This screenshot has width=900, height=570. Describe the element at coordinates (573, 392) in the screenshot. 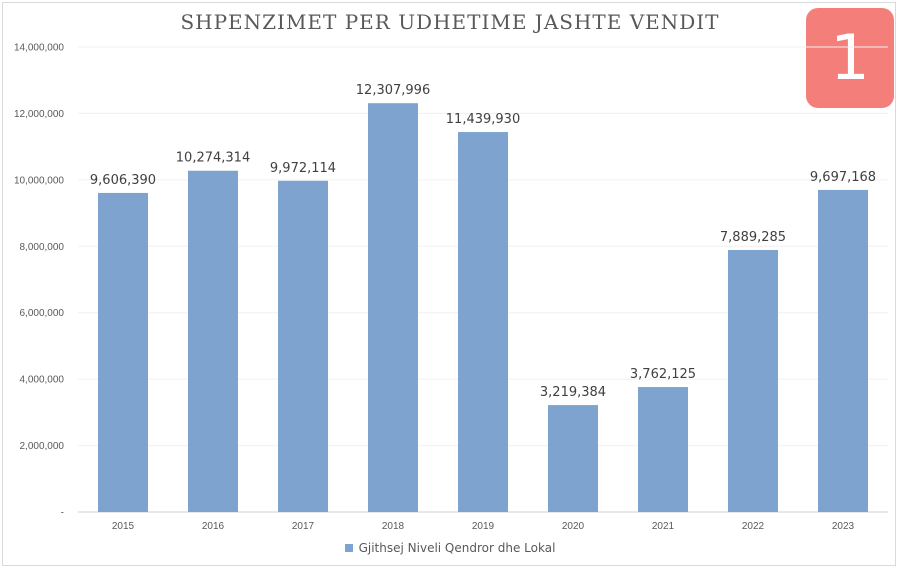

I see `data-label: 3,219,384` at that location.